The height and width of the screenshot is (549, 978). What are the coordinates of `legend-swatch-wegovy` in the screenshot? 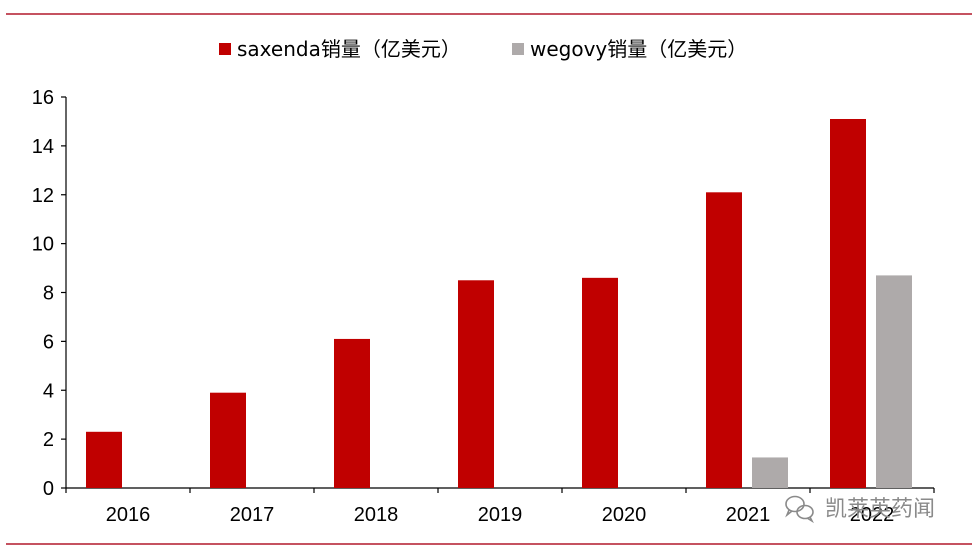 It's located at (518, 49).